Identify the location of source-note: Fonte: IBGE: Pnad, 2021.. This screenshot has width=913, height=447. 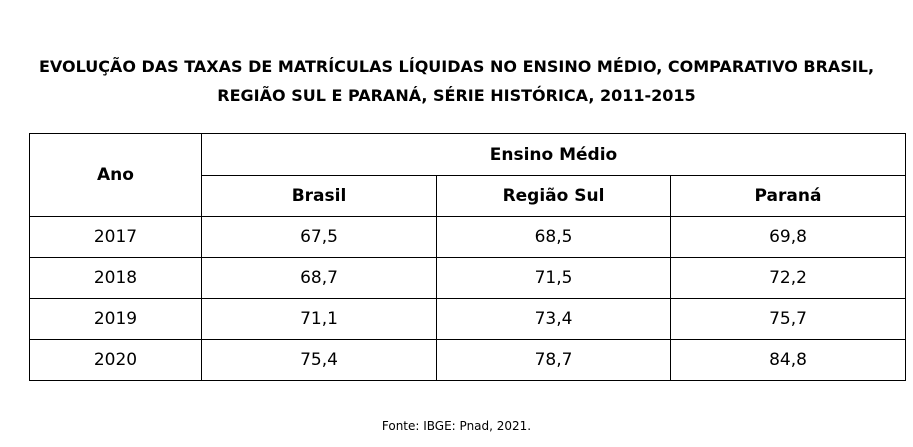
(456, 426).